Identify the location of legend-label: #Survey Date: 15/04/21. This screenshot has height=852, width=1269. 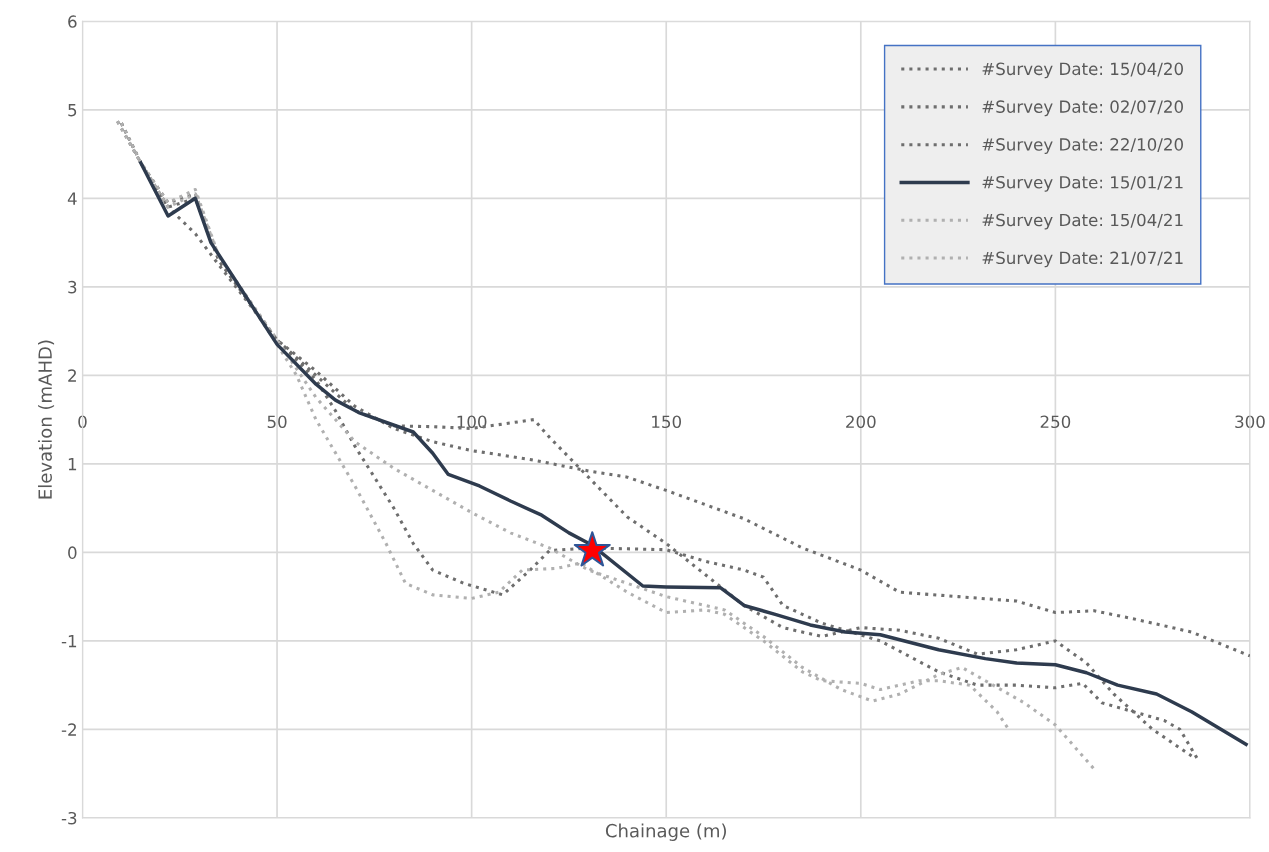
(1082, 221).